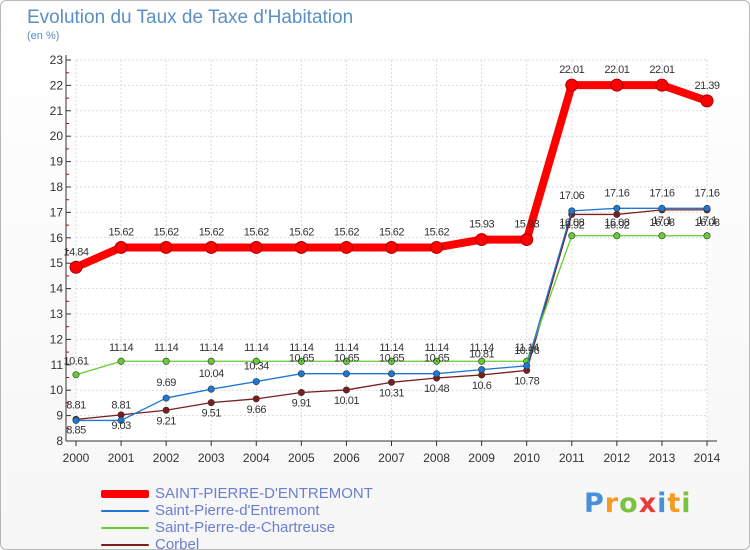 The image size is (750, 550). What do you see at coordinates (76, 458) in the screenshot?
I see `x-tick-label: 2000` at bounding box center [76, 458].